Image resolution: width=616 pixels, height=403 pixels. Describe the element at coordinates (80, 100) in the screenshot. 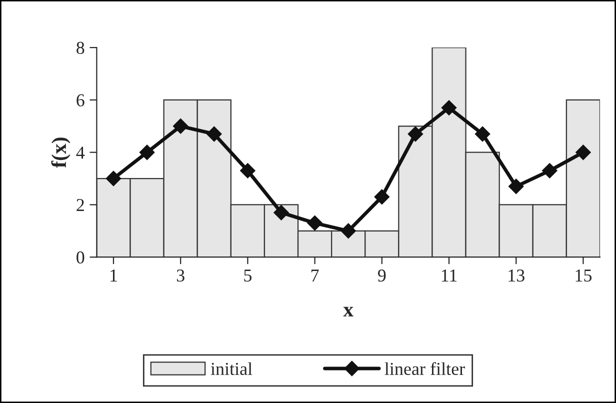

I see `y-tick-label: 6` at that location.